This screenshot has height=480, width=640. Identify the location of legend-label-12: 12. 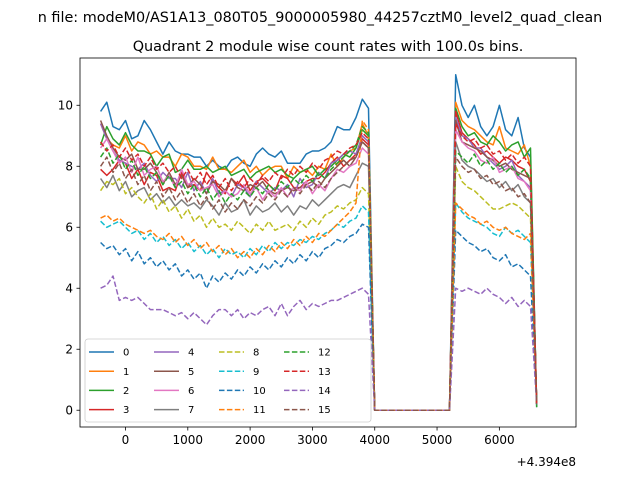
(324, 353).